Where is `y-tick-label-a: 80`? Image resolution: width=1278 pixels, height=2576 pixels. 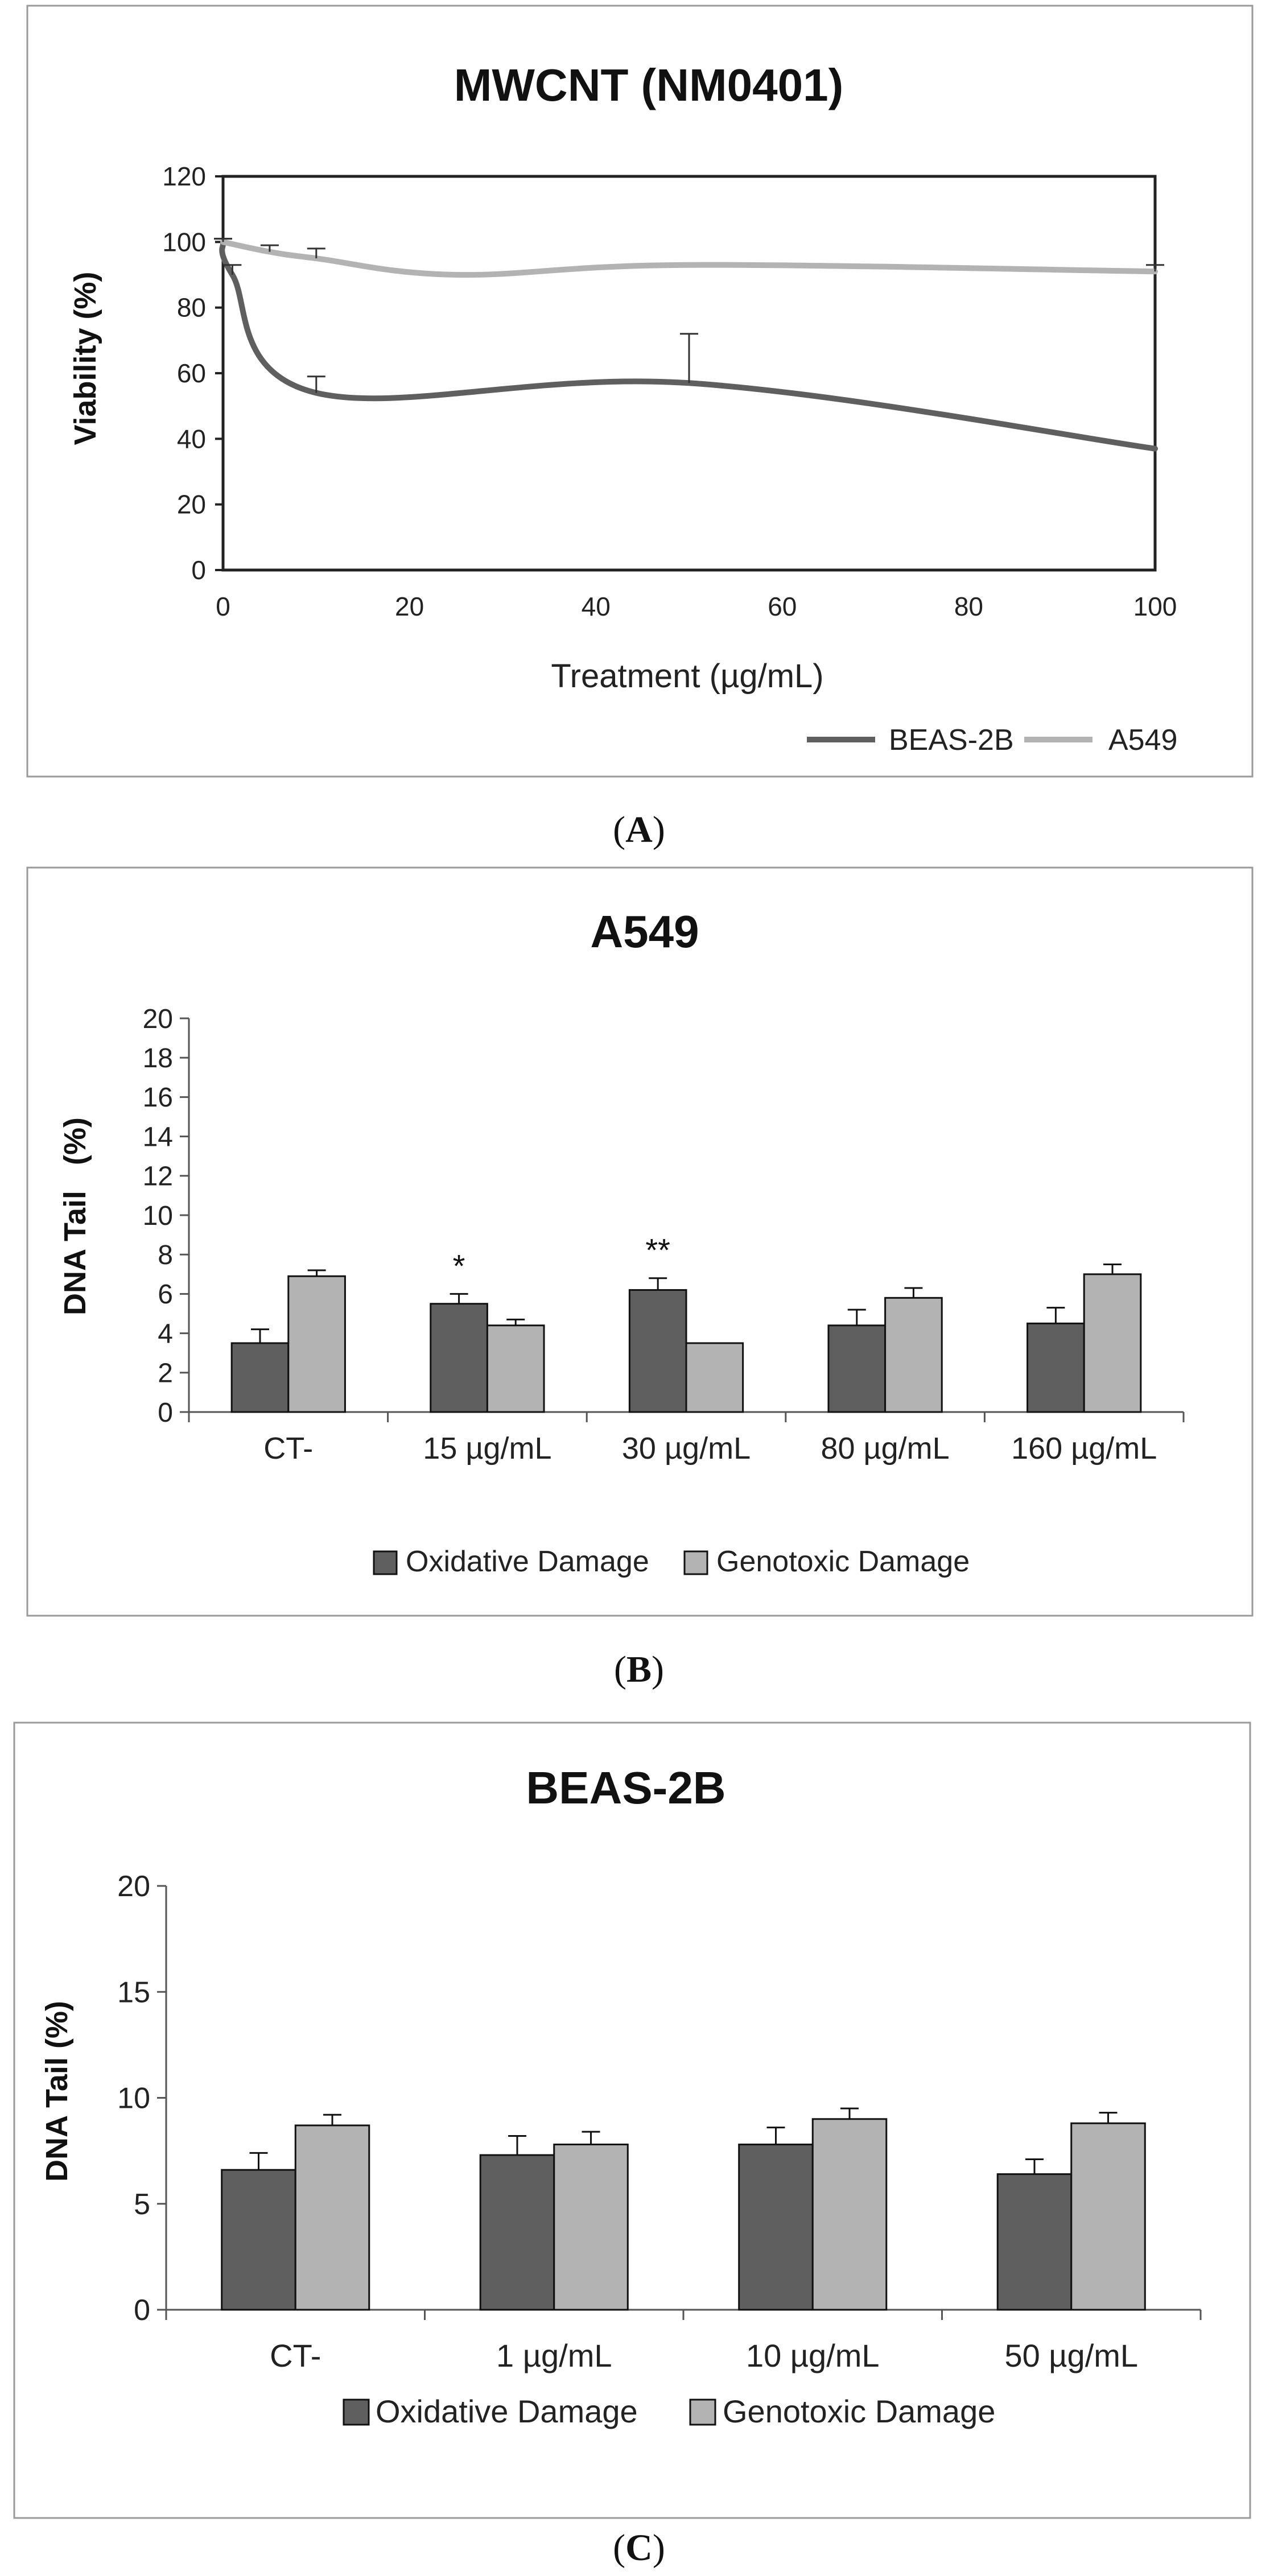
y-tick-label-a: 80 is located at coordinates (191, 308).